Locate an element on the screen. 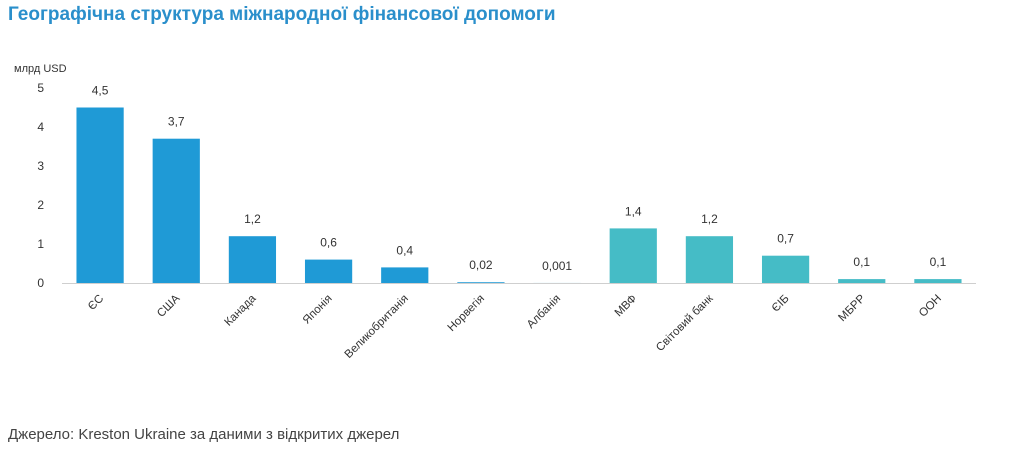 This screenshot has height=454, width=1024. category-label: Світовий банк is located at coordinates (685, 323).